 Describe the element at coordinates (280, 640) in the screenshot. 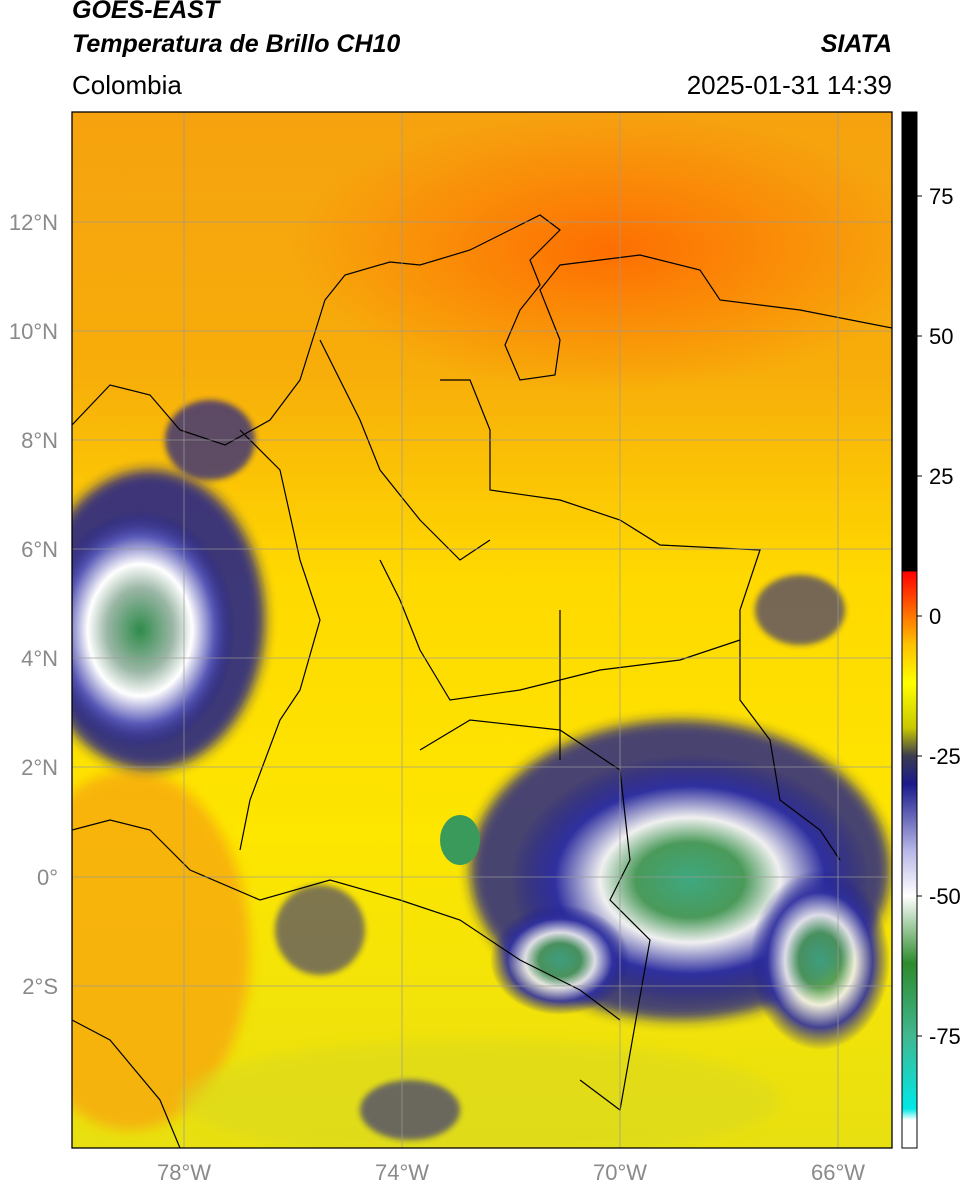

I see `western-andes` at that location.